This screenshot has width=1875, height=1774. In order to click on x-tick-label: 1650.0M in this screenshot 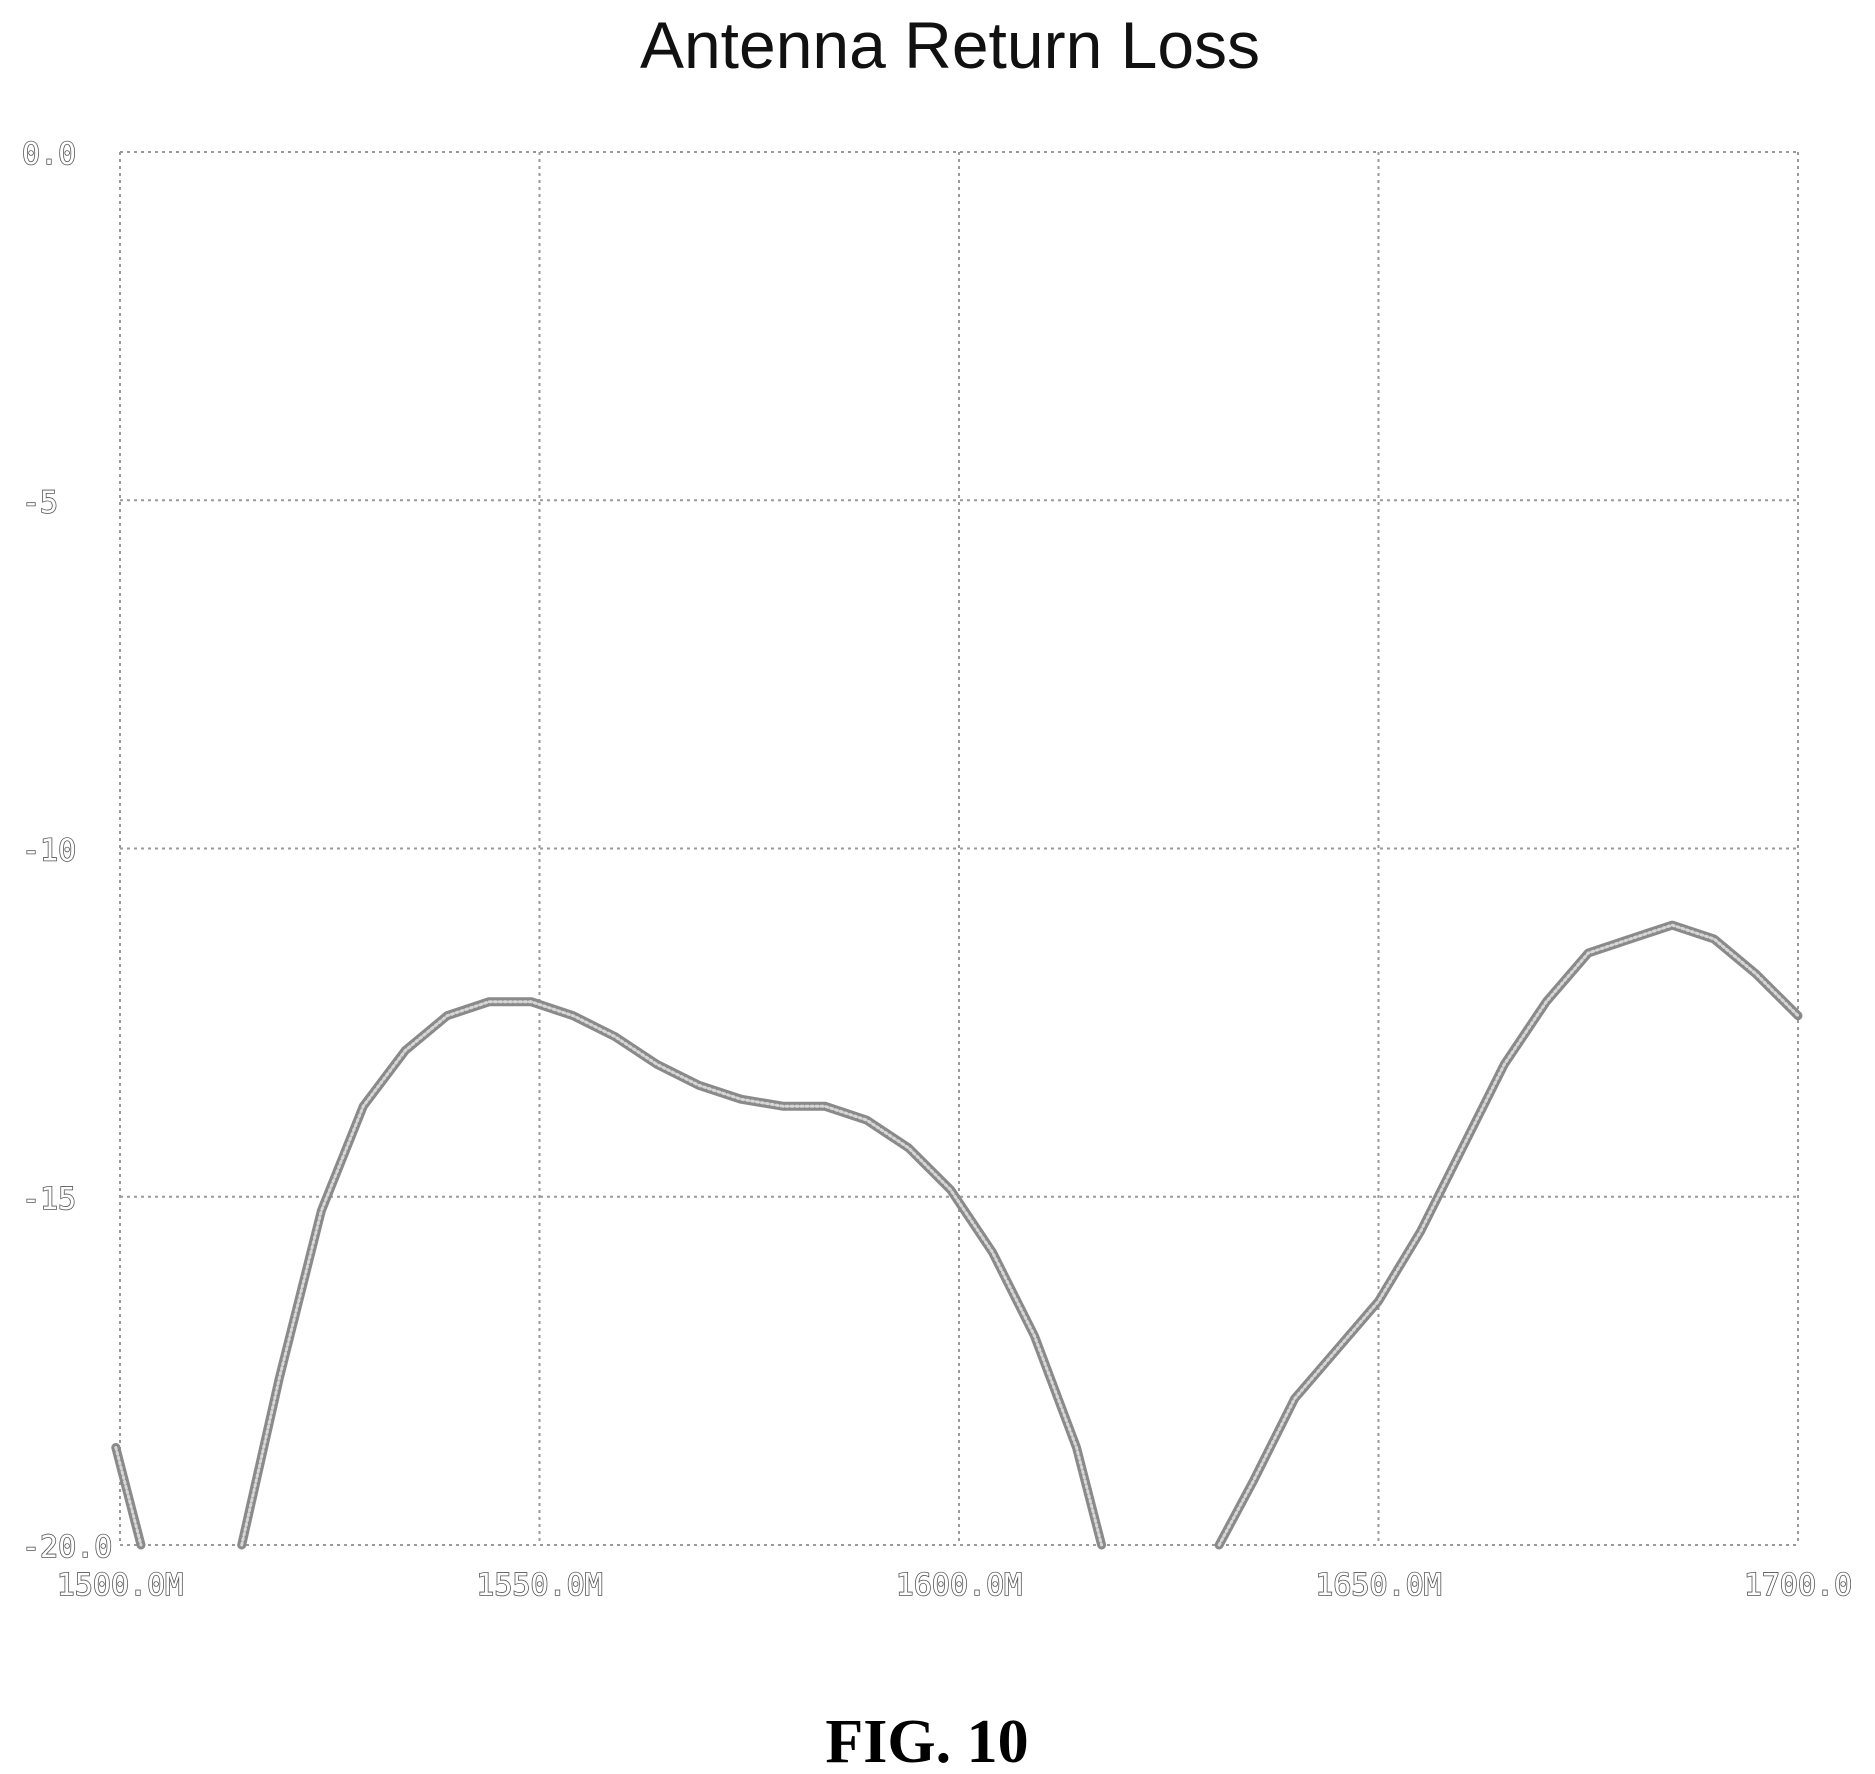, I will do `click(1378, 1585)`.